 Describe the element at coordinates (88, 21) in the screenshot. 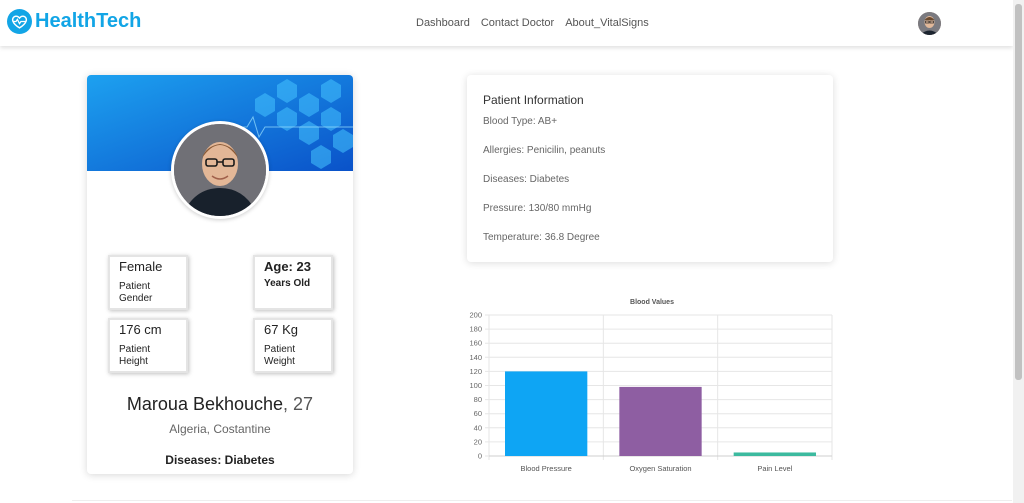

I see `brand-name: HealthTech` at that location.